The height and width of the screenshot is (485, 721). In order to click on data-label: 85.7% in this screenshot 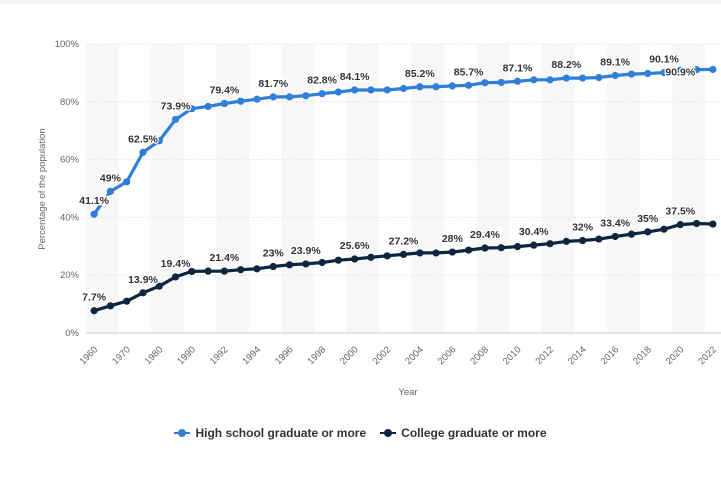, I will do `click(469, 72)`.